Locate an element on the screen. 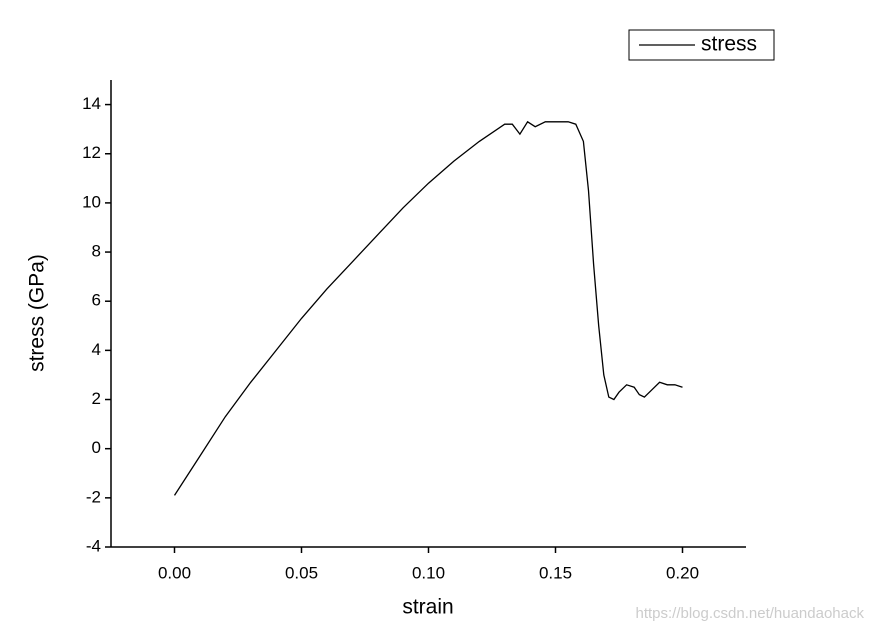  legend-box is located at coordinates (701, 45).